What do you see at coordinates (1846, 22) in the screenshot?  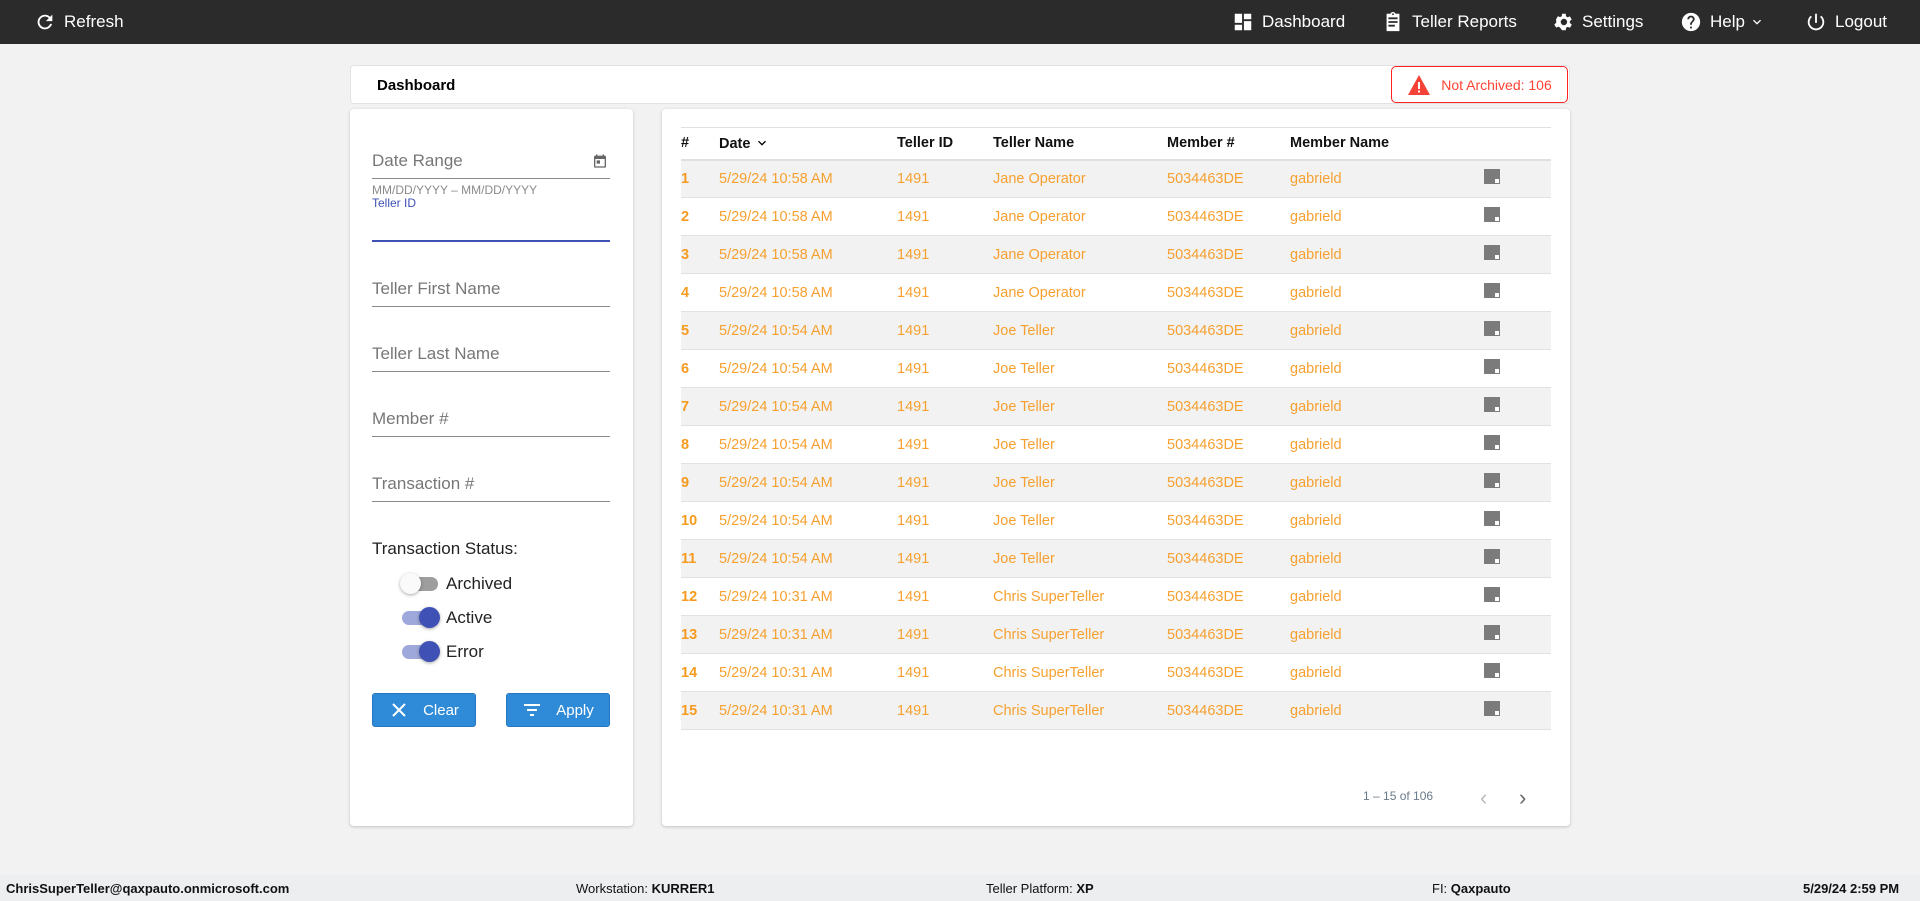 I see `nav-logout: Logout` at bounding box center [1846, 22].